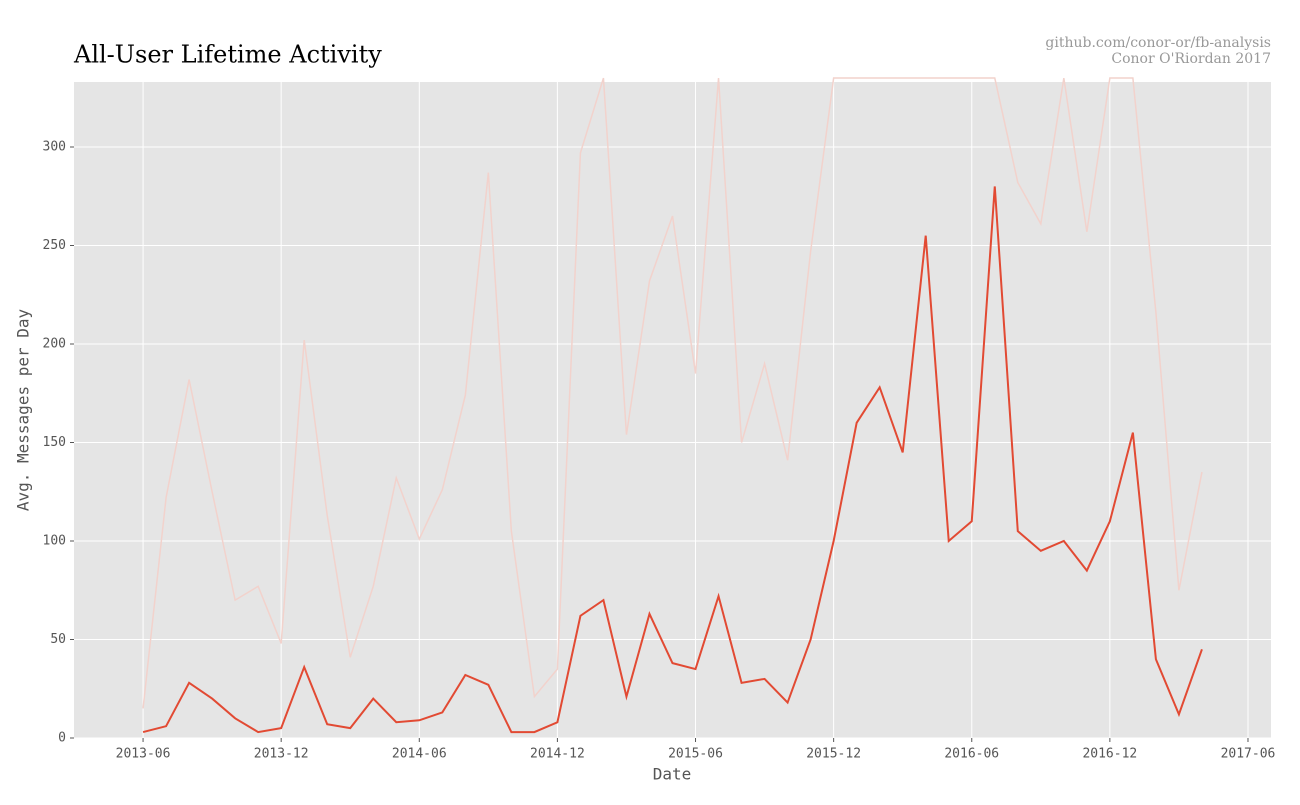  I want to click on y-tick-label: 300, so click(54, 147).